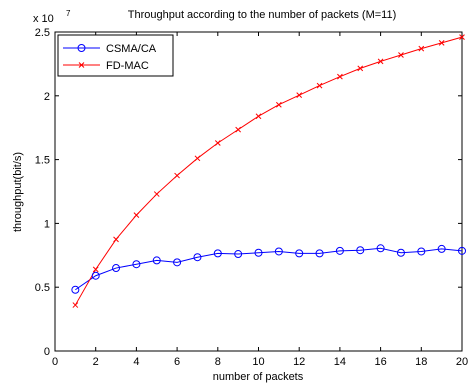 The image size is (469, 384). I want to click on legend: CSMA/CA FD-MAC, so click(115, 55).